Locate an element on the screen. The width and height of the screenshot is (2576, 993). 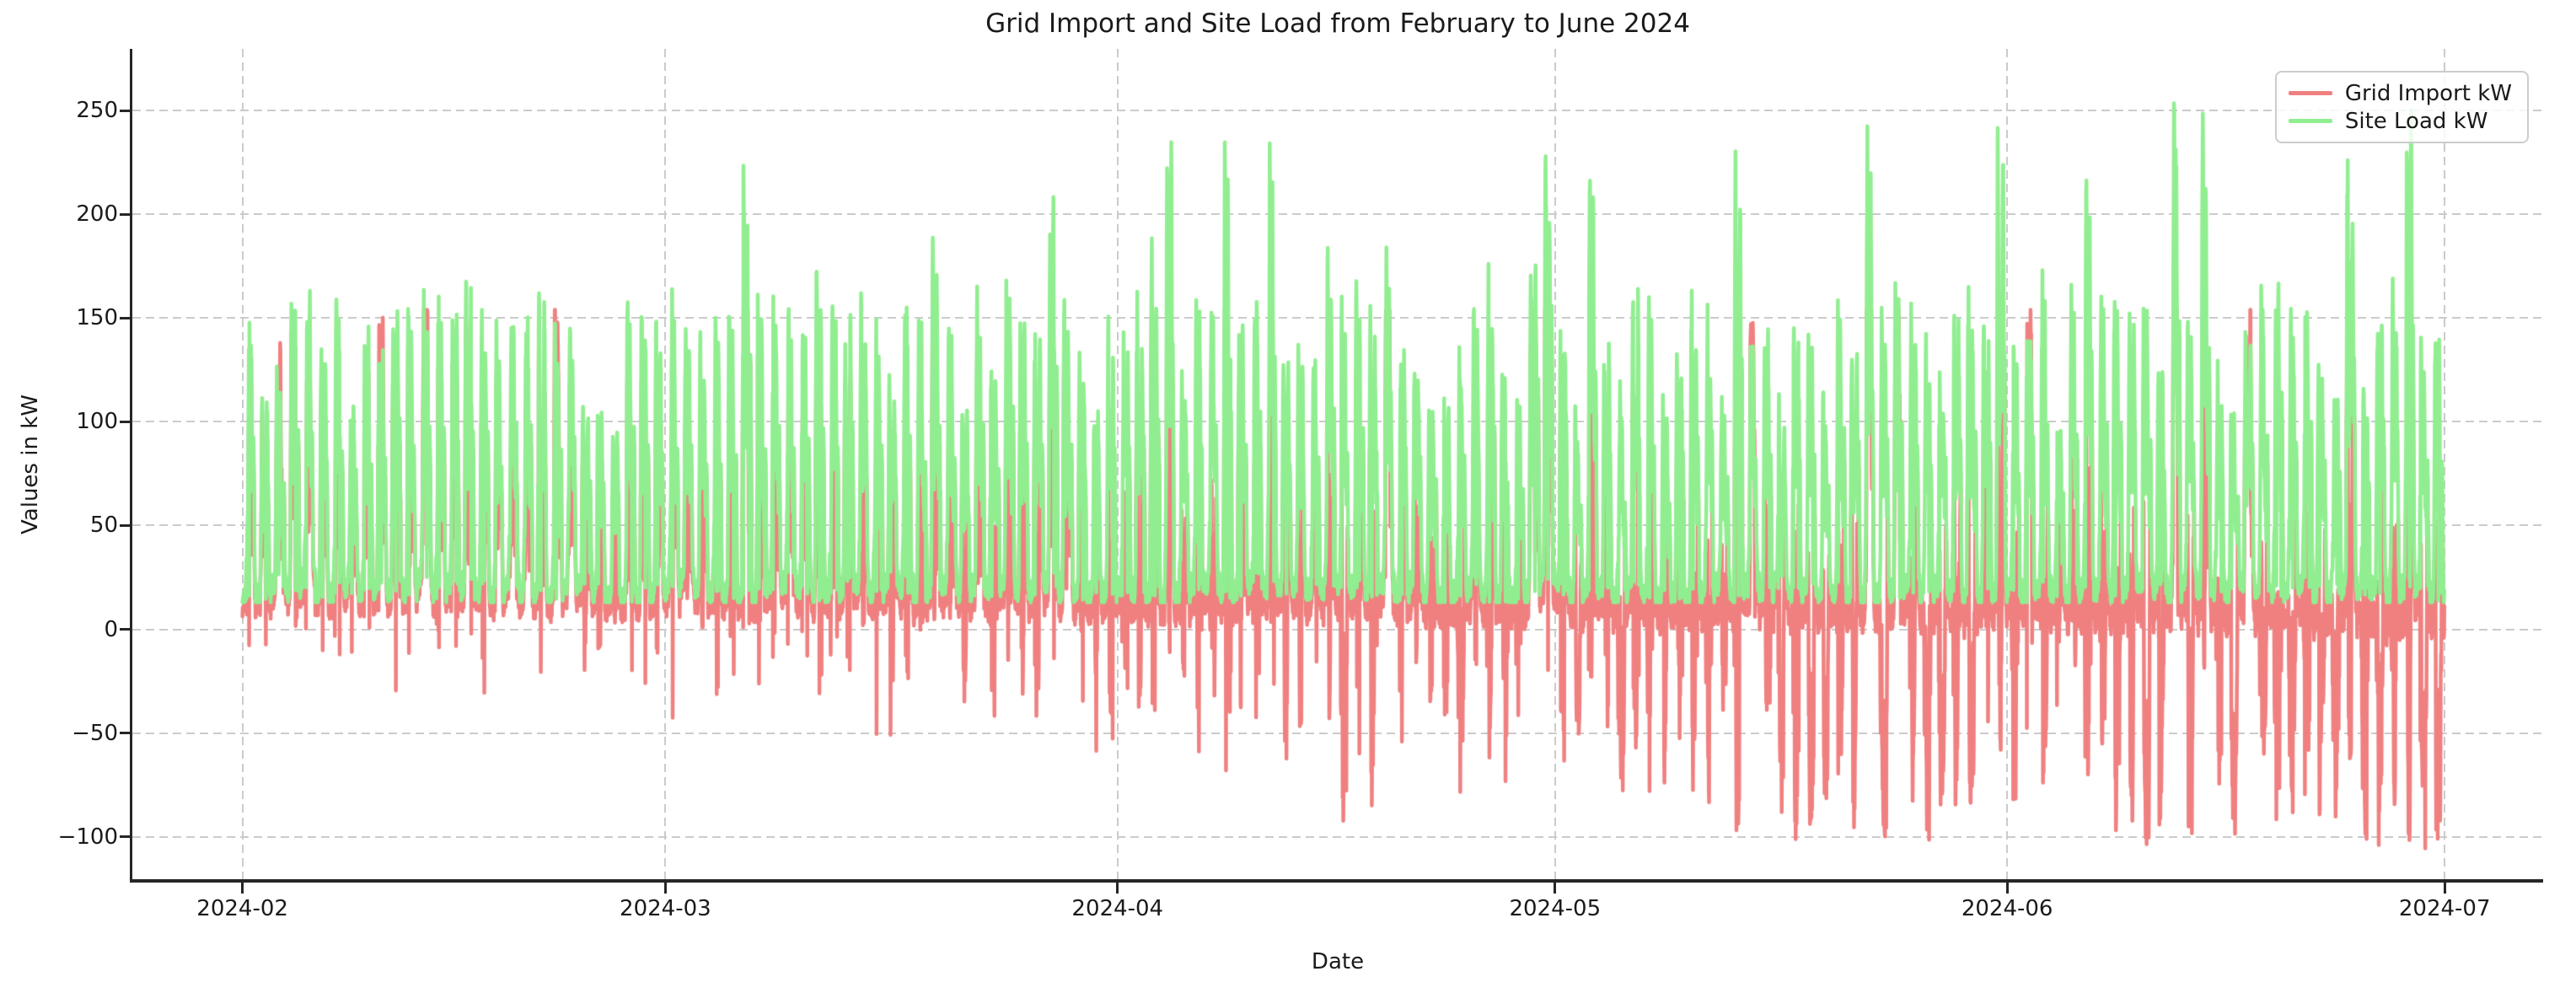
x-axis-spine is located at coordinates (1336, 881).